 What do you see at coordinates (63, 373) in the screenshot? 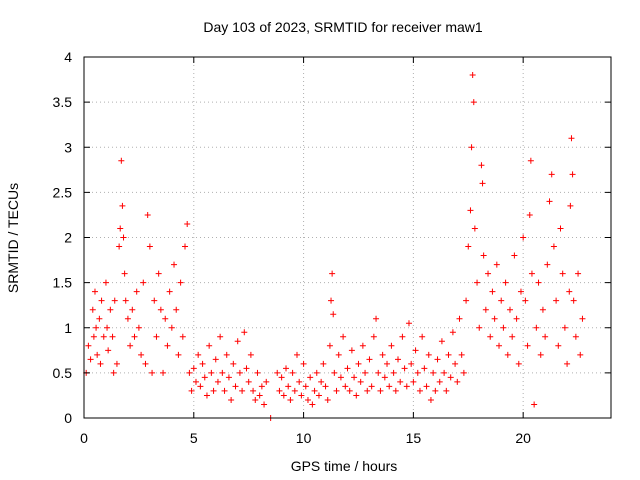
I see `y-tick-label: 0.5` at bounding box center [63, 373].